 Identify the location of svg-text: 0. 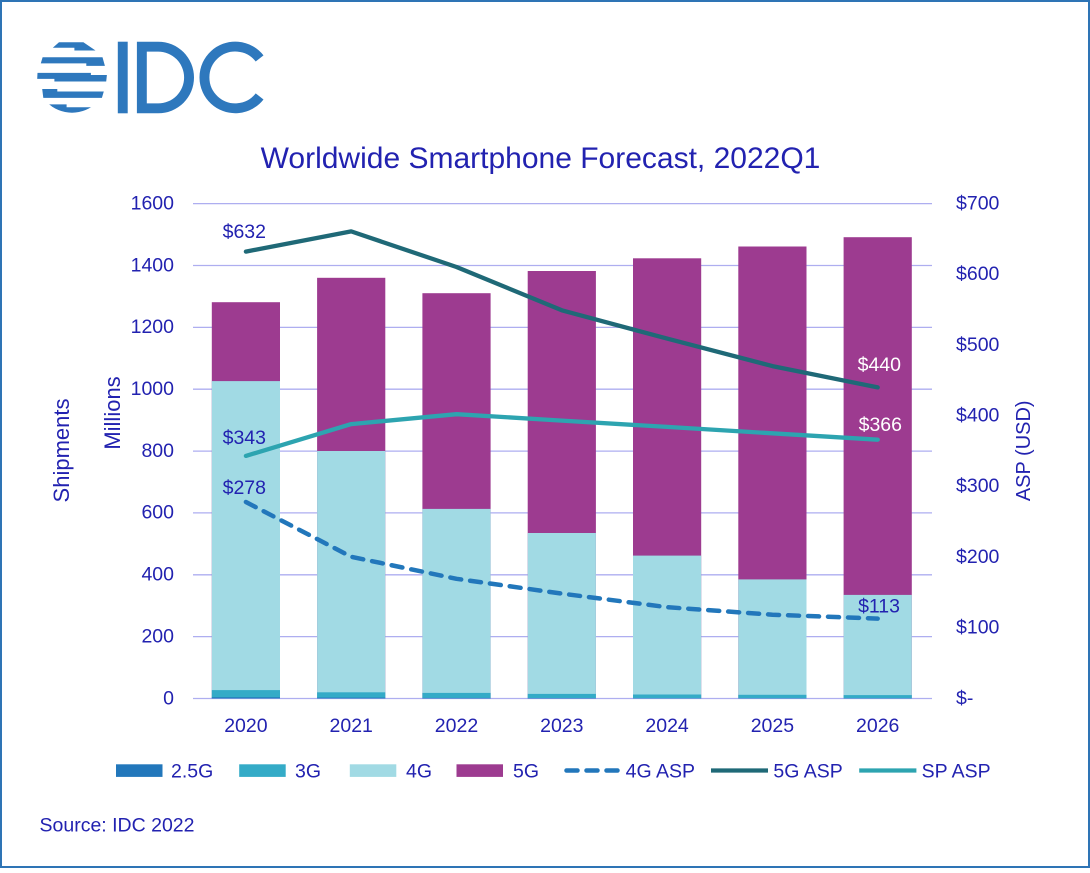
(168, 698).